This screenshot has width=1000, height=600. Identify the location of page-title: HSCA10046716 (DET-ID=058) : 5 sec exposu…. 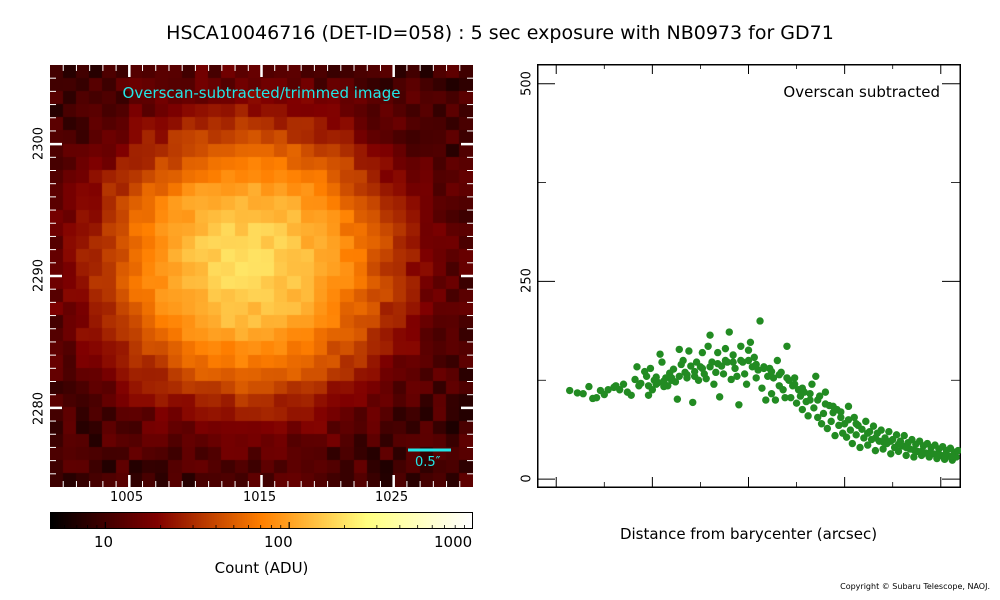
(500, 33).